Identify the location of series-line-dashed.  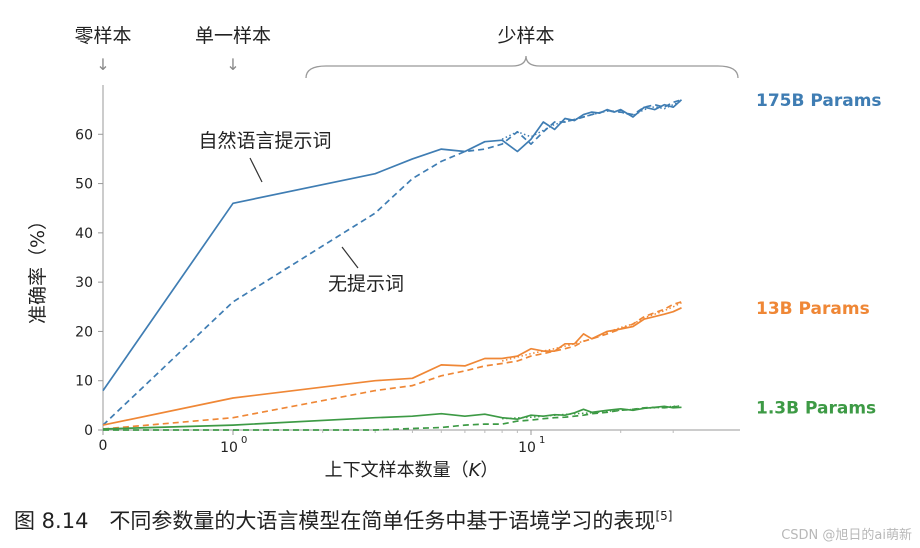
(392, 365).